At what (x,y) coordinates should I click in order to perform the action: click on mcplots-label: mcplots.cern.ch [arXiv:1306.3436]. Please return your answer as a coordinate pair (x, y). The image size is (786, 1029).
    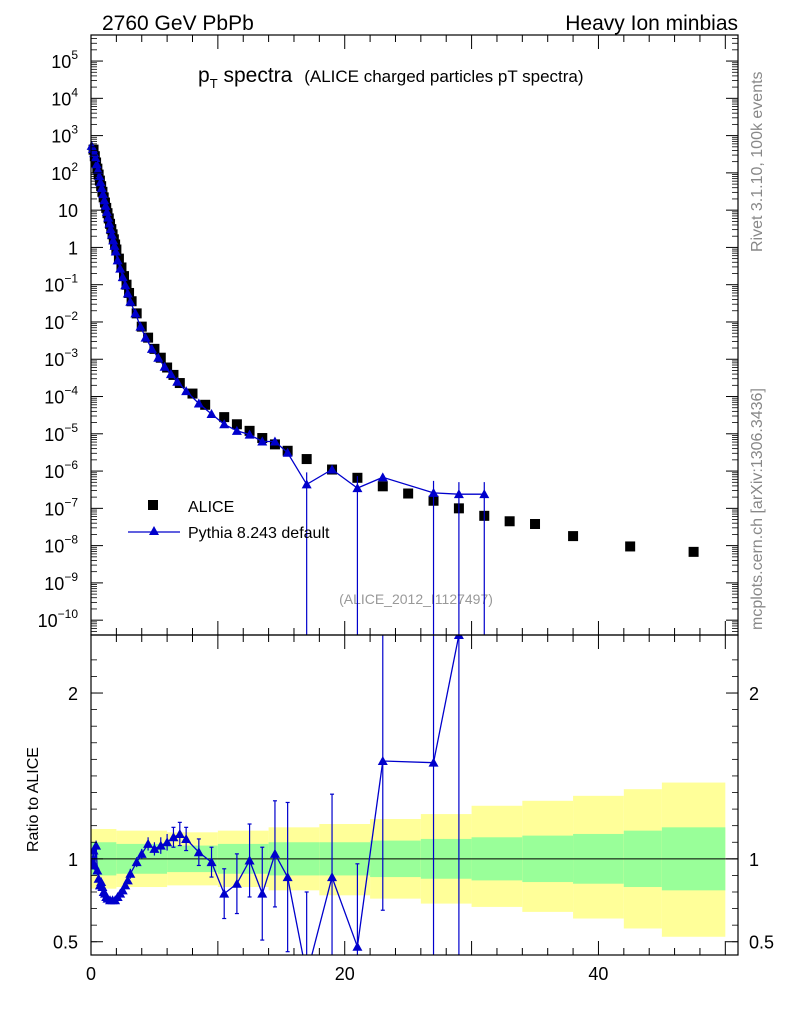
    Looking at the image, I should click on (757, 509).